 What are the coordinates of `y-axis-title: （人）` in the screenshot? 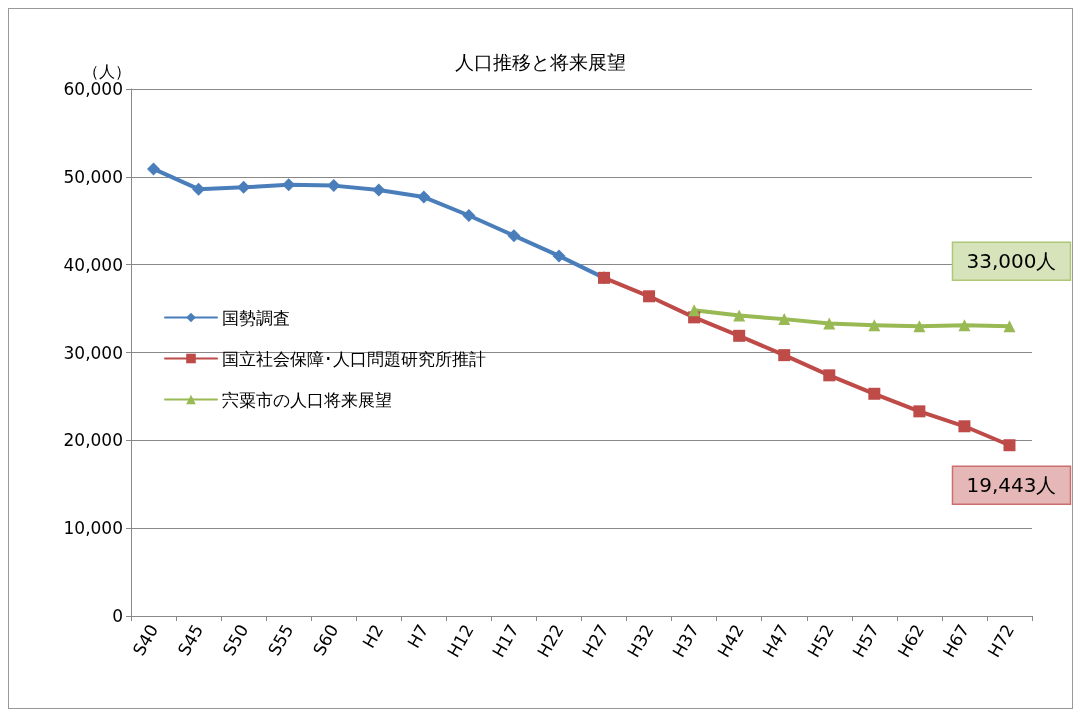 It's located at (107, 71).